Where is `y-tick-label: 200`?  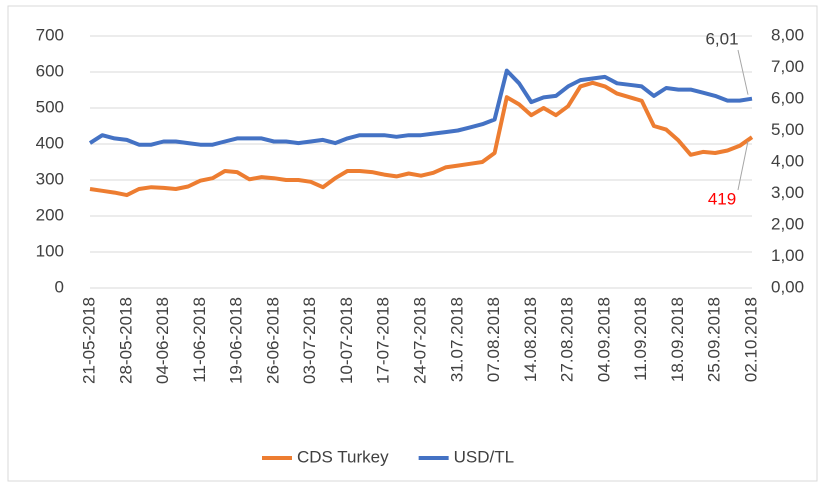 y-tick-label: 200 is located at coordinates (50, 214).